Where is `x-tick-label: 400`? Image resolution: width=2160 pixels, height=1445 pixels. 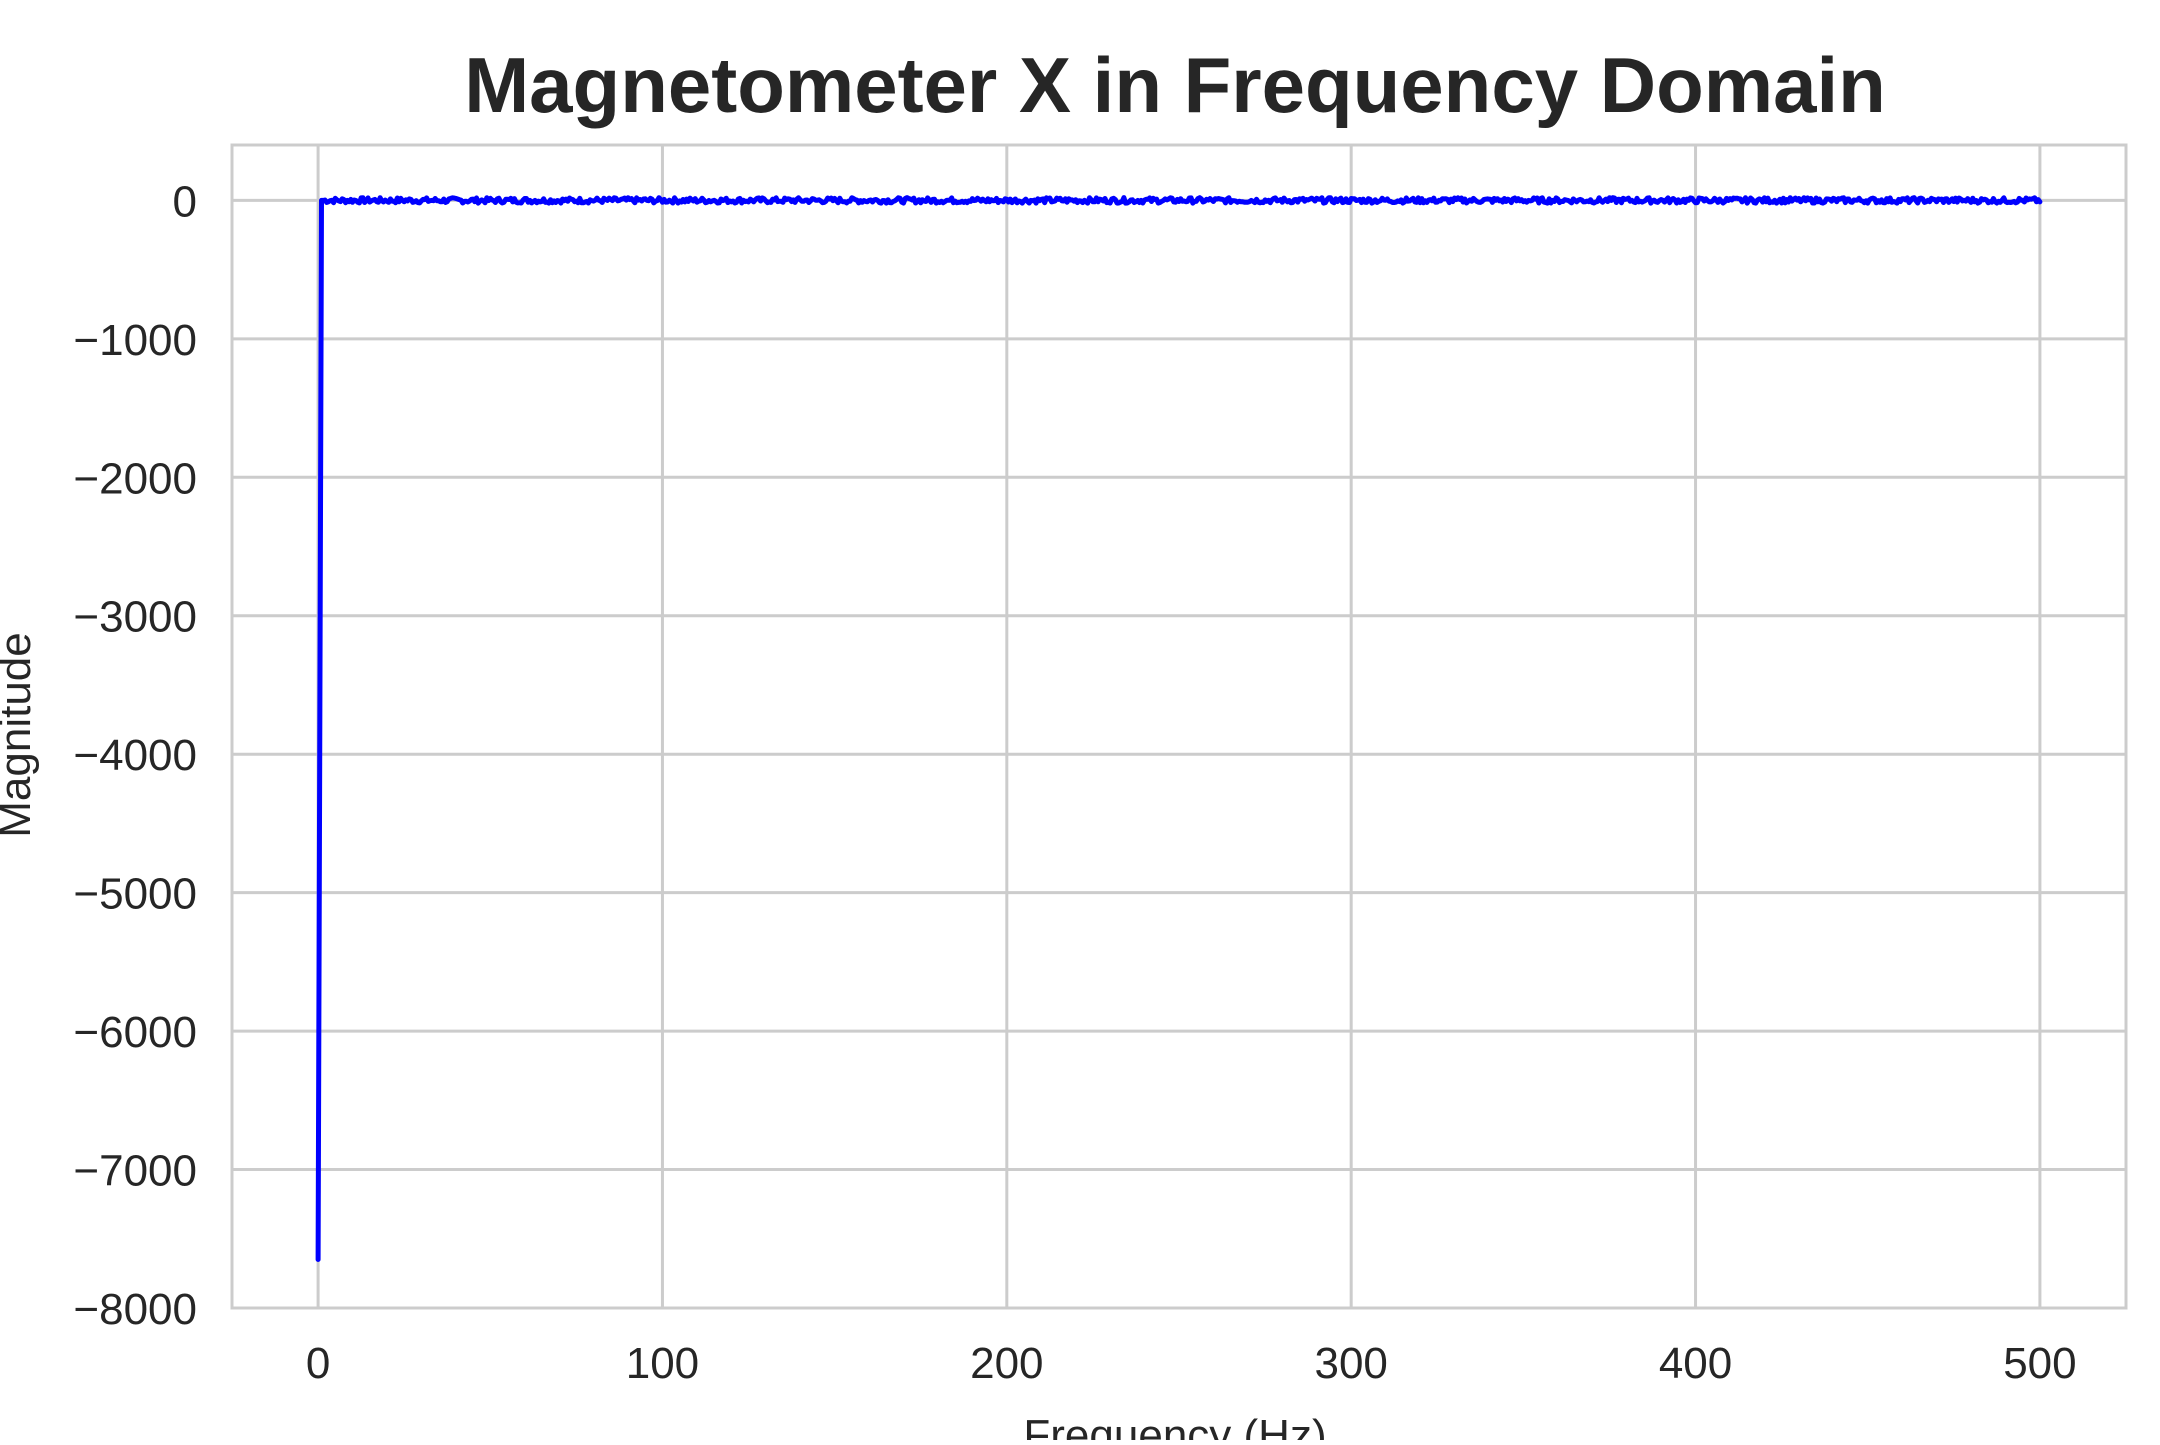
x-tick-label: 400 is located at coordinates (1695, 1363).